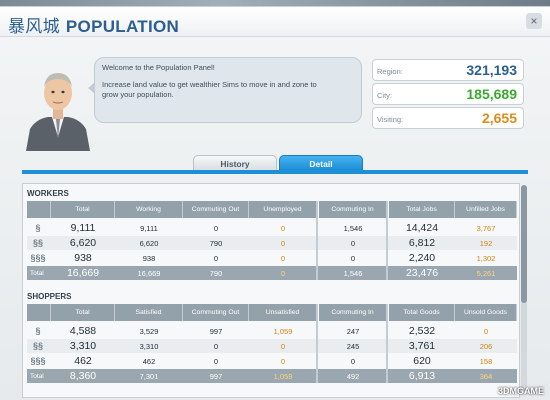 The width and height of the screenshot is (550, 400). I want to click on table-cell: 23,476, so click(422, 273).